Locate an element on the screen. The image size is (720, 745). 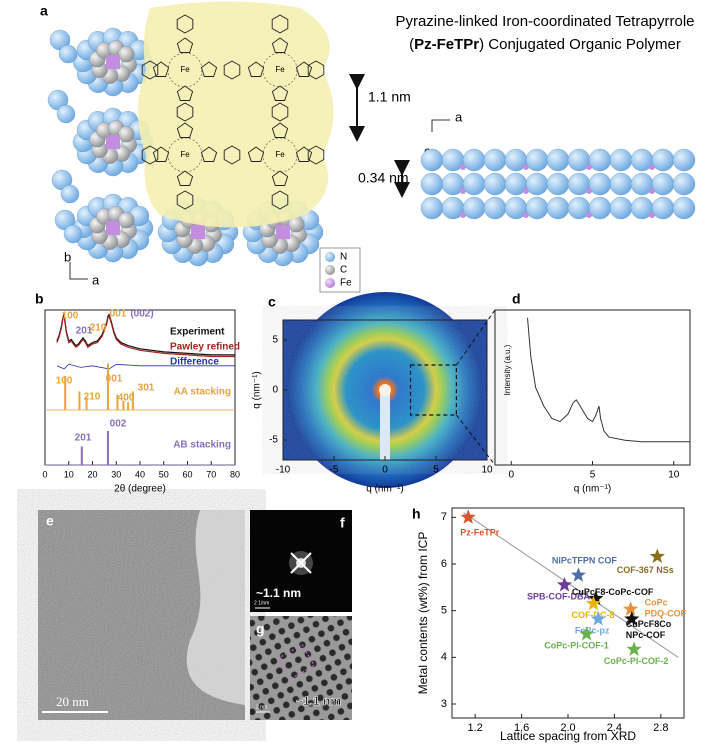
peak-label: 210 is located at coordinates (98, 328).